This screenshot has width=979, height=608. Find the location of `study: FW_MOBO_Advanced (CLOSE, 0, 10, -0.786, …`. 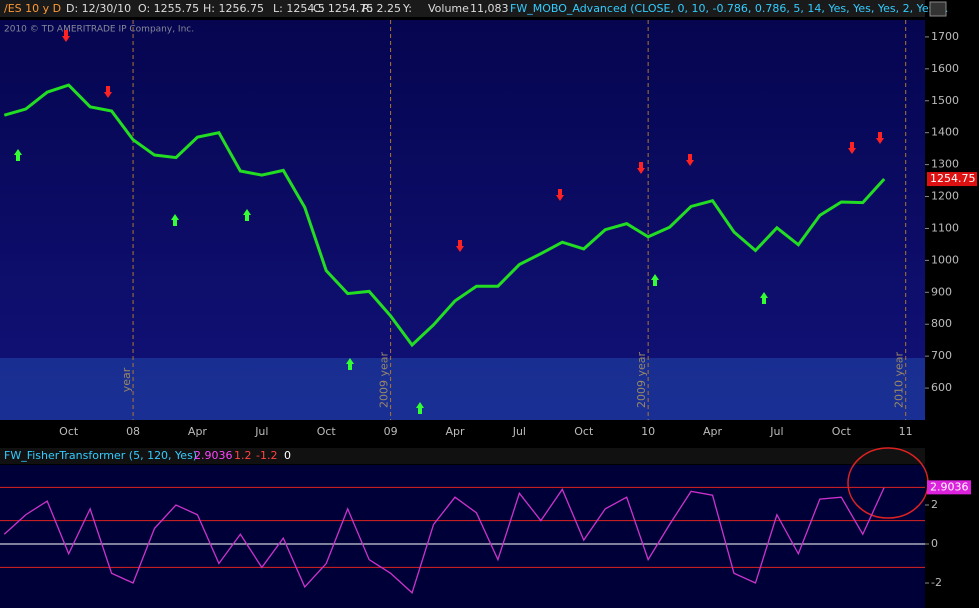

study: FW_MOBO_Advanced (CLOSE, 0, 10, -0.786, … is located at coordinates (729, 8).